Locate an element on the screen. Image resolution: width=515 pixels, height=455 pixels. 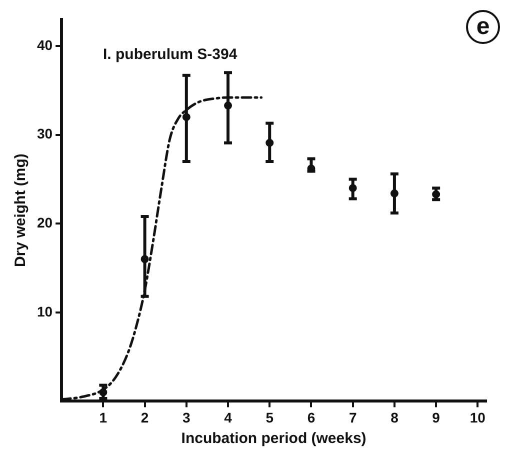
x-tick-label: 10 is located at coordinates (478, 417).